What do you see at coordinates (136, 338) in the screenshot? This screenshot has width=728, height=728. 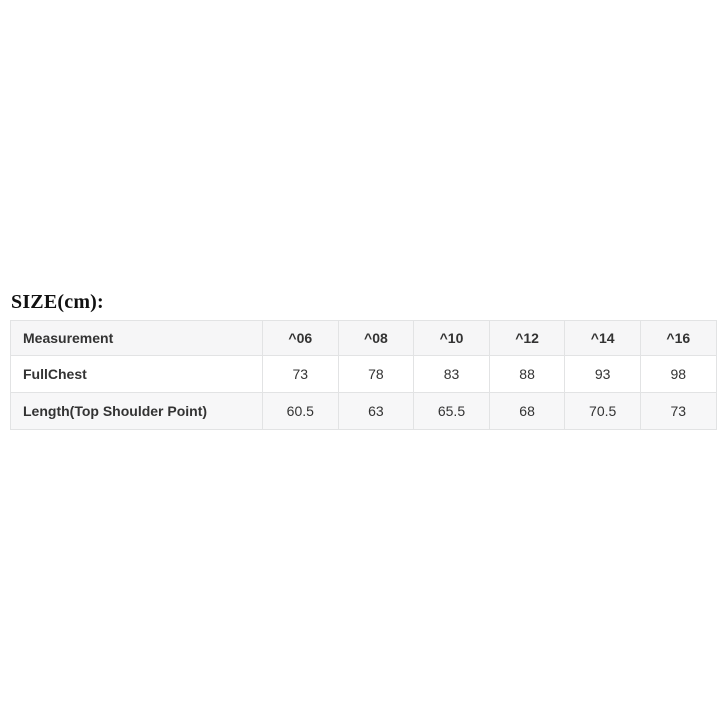 I see `column-header-measurement: Measurement` at bounding box center [136, 338].